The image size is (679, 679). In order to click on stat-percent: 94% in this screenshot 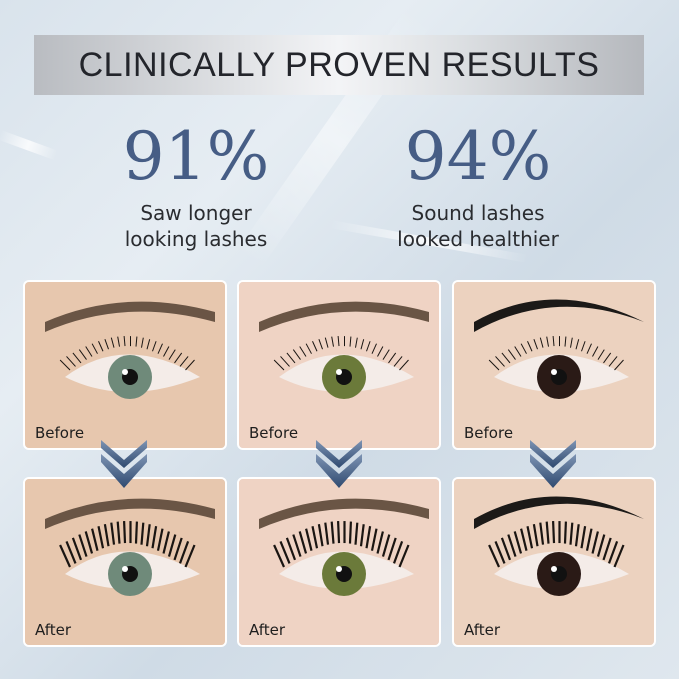, I will do `click(478, 156)`.